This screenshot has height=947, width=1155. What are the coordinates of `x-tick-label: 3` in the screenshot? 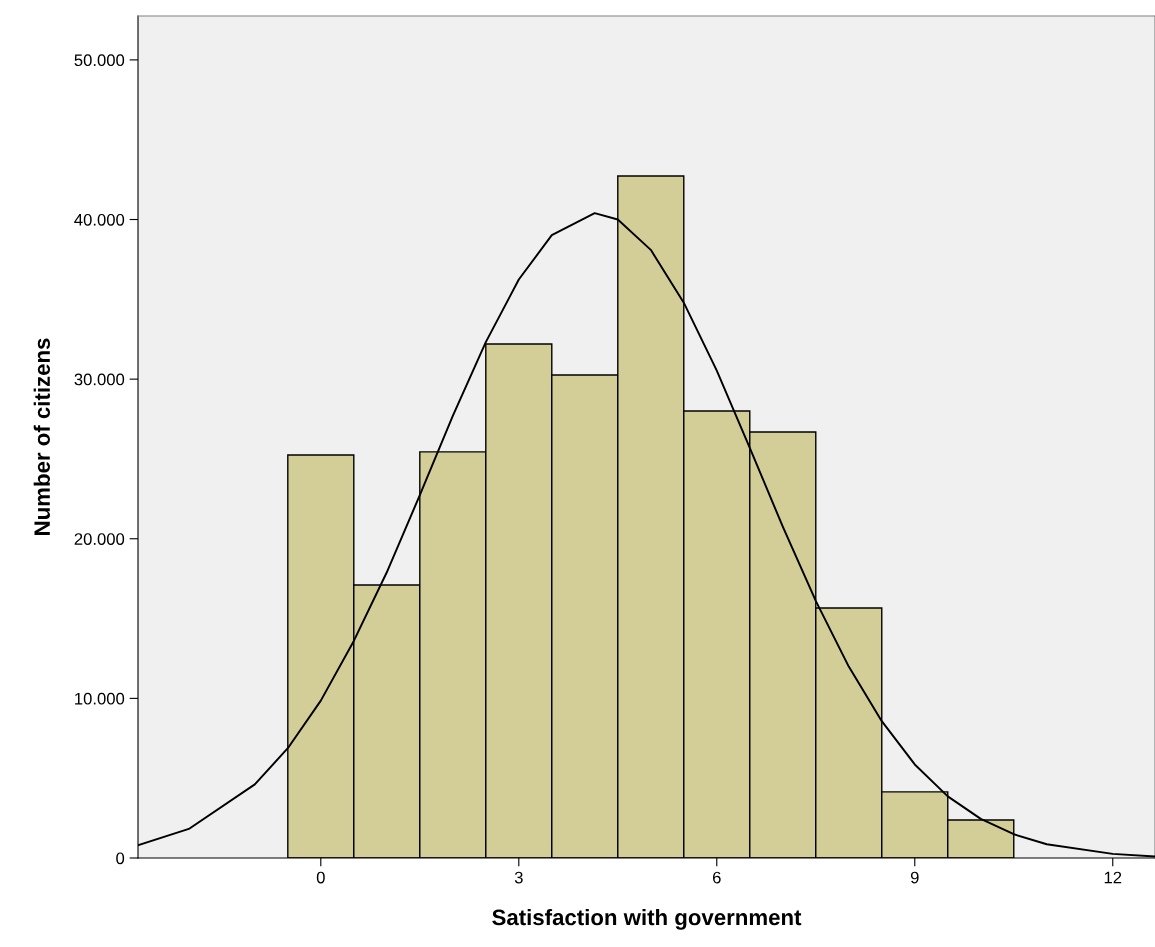 It's located at (518, 877).